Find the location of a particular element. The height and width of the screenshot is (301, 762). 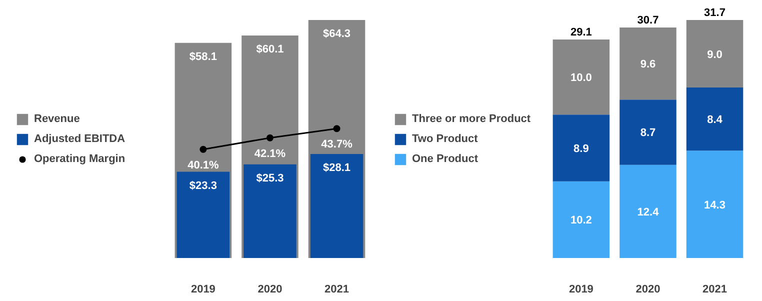

legend-label: Revenue is located at coordinates (57, 118).